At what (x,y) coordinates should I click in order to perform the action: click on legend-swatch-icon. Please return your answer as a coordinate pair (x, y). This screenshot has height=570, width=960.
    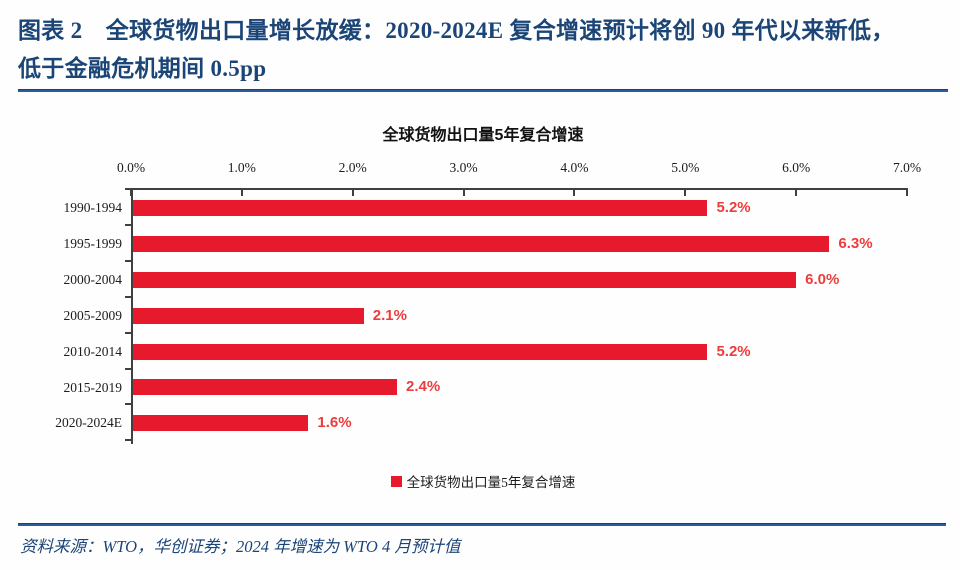
    Looking at the image, I should click on (396, 481).